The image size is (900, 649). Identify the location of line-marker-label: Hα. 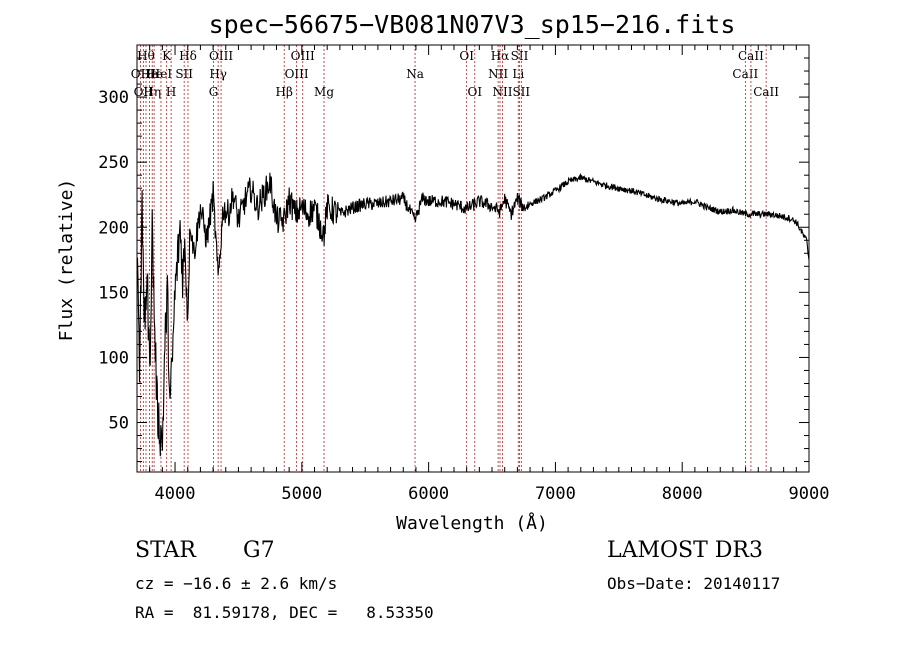
(500, 56).